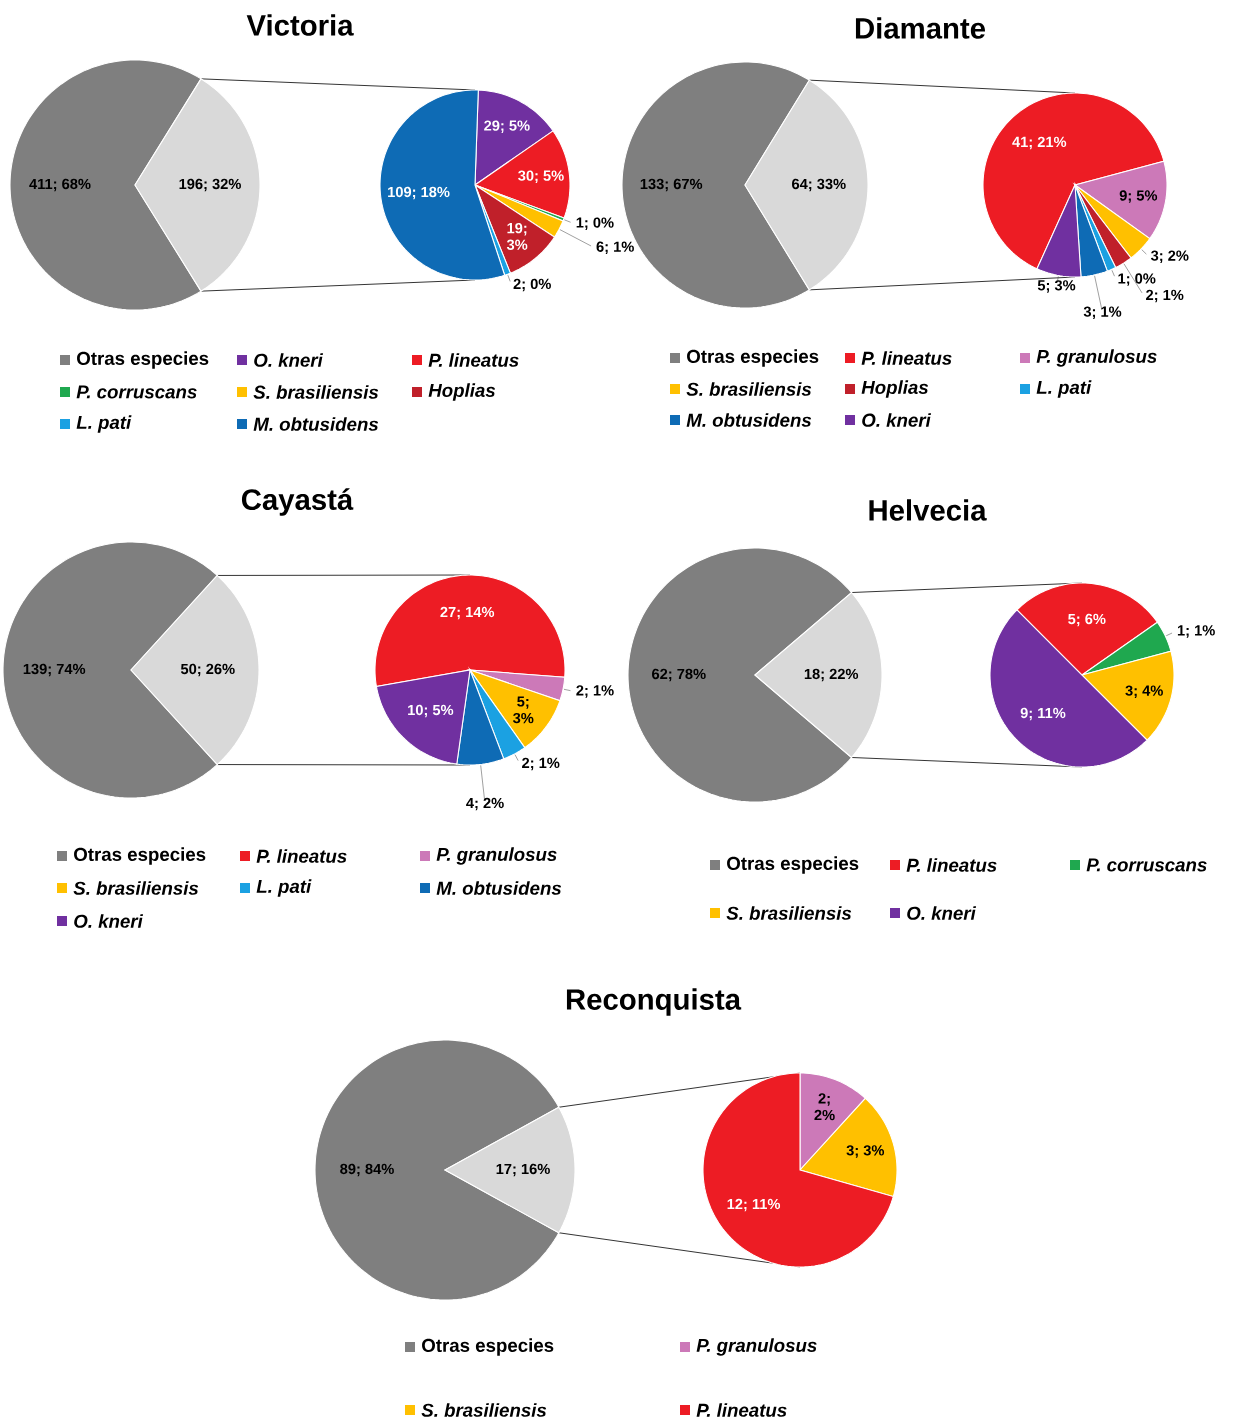  I want to click on data-label: 19; 3%, so click(517, 236).